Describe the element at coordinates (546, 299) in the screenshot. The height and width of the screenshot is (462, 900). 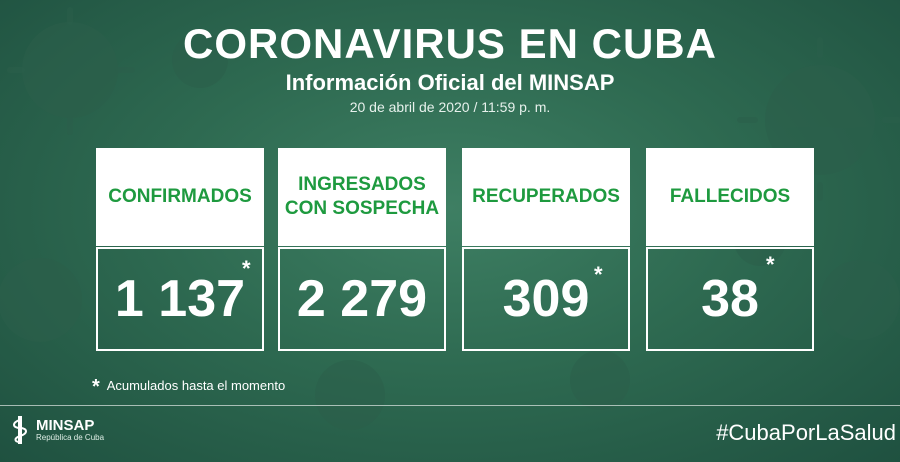
I see `card-value: 309` at that location.